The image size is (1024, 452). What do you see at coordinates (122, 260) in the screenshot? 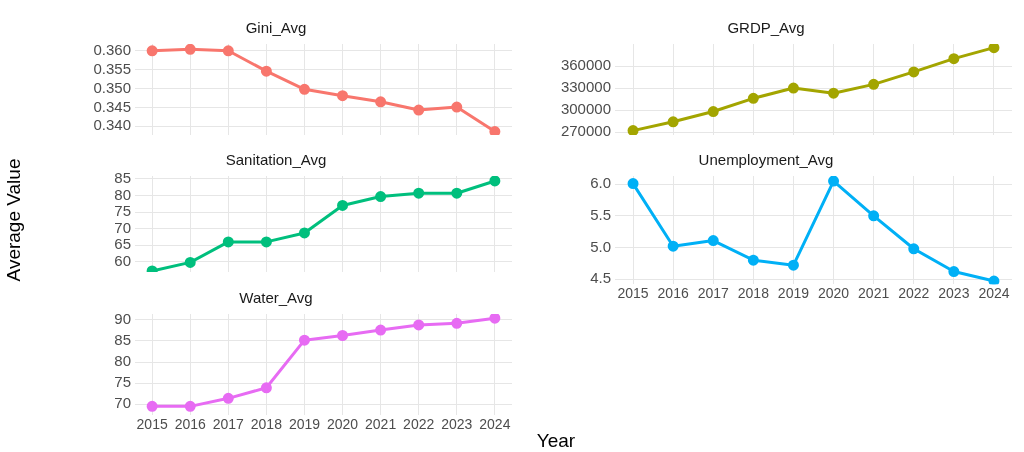
I see `y-tick-label: 60` at bounding box center [122, 260].